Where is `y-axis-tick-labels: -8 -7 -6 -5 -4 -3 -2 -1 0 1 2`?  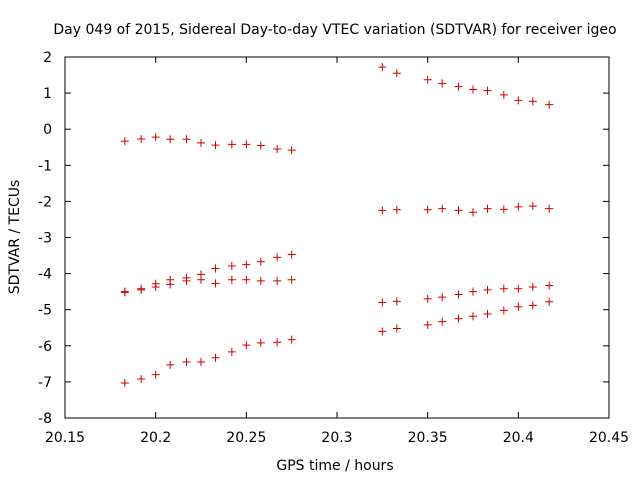
y-axis-tick-labels: -8 -7 -6 -5 -4 -3 -2 -1 0 1 2 is located at coordinates (45, 238).